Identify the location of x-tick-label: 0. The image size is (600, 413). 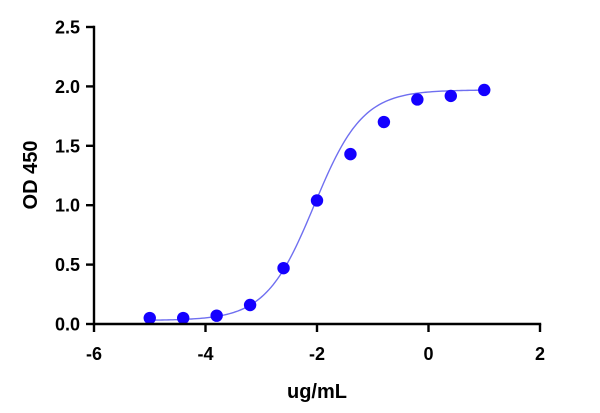
(428, 354).